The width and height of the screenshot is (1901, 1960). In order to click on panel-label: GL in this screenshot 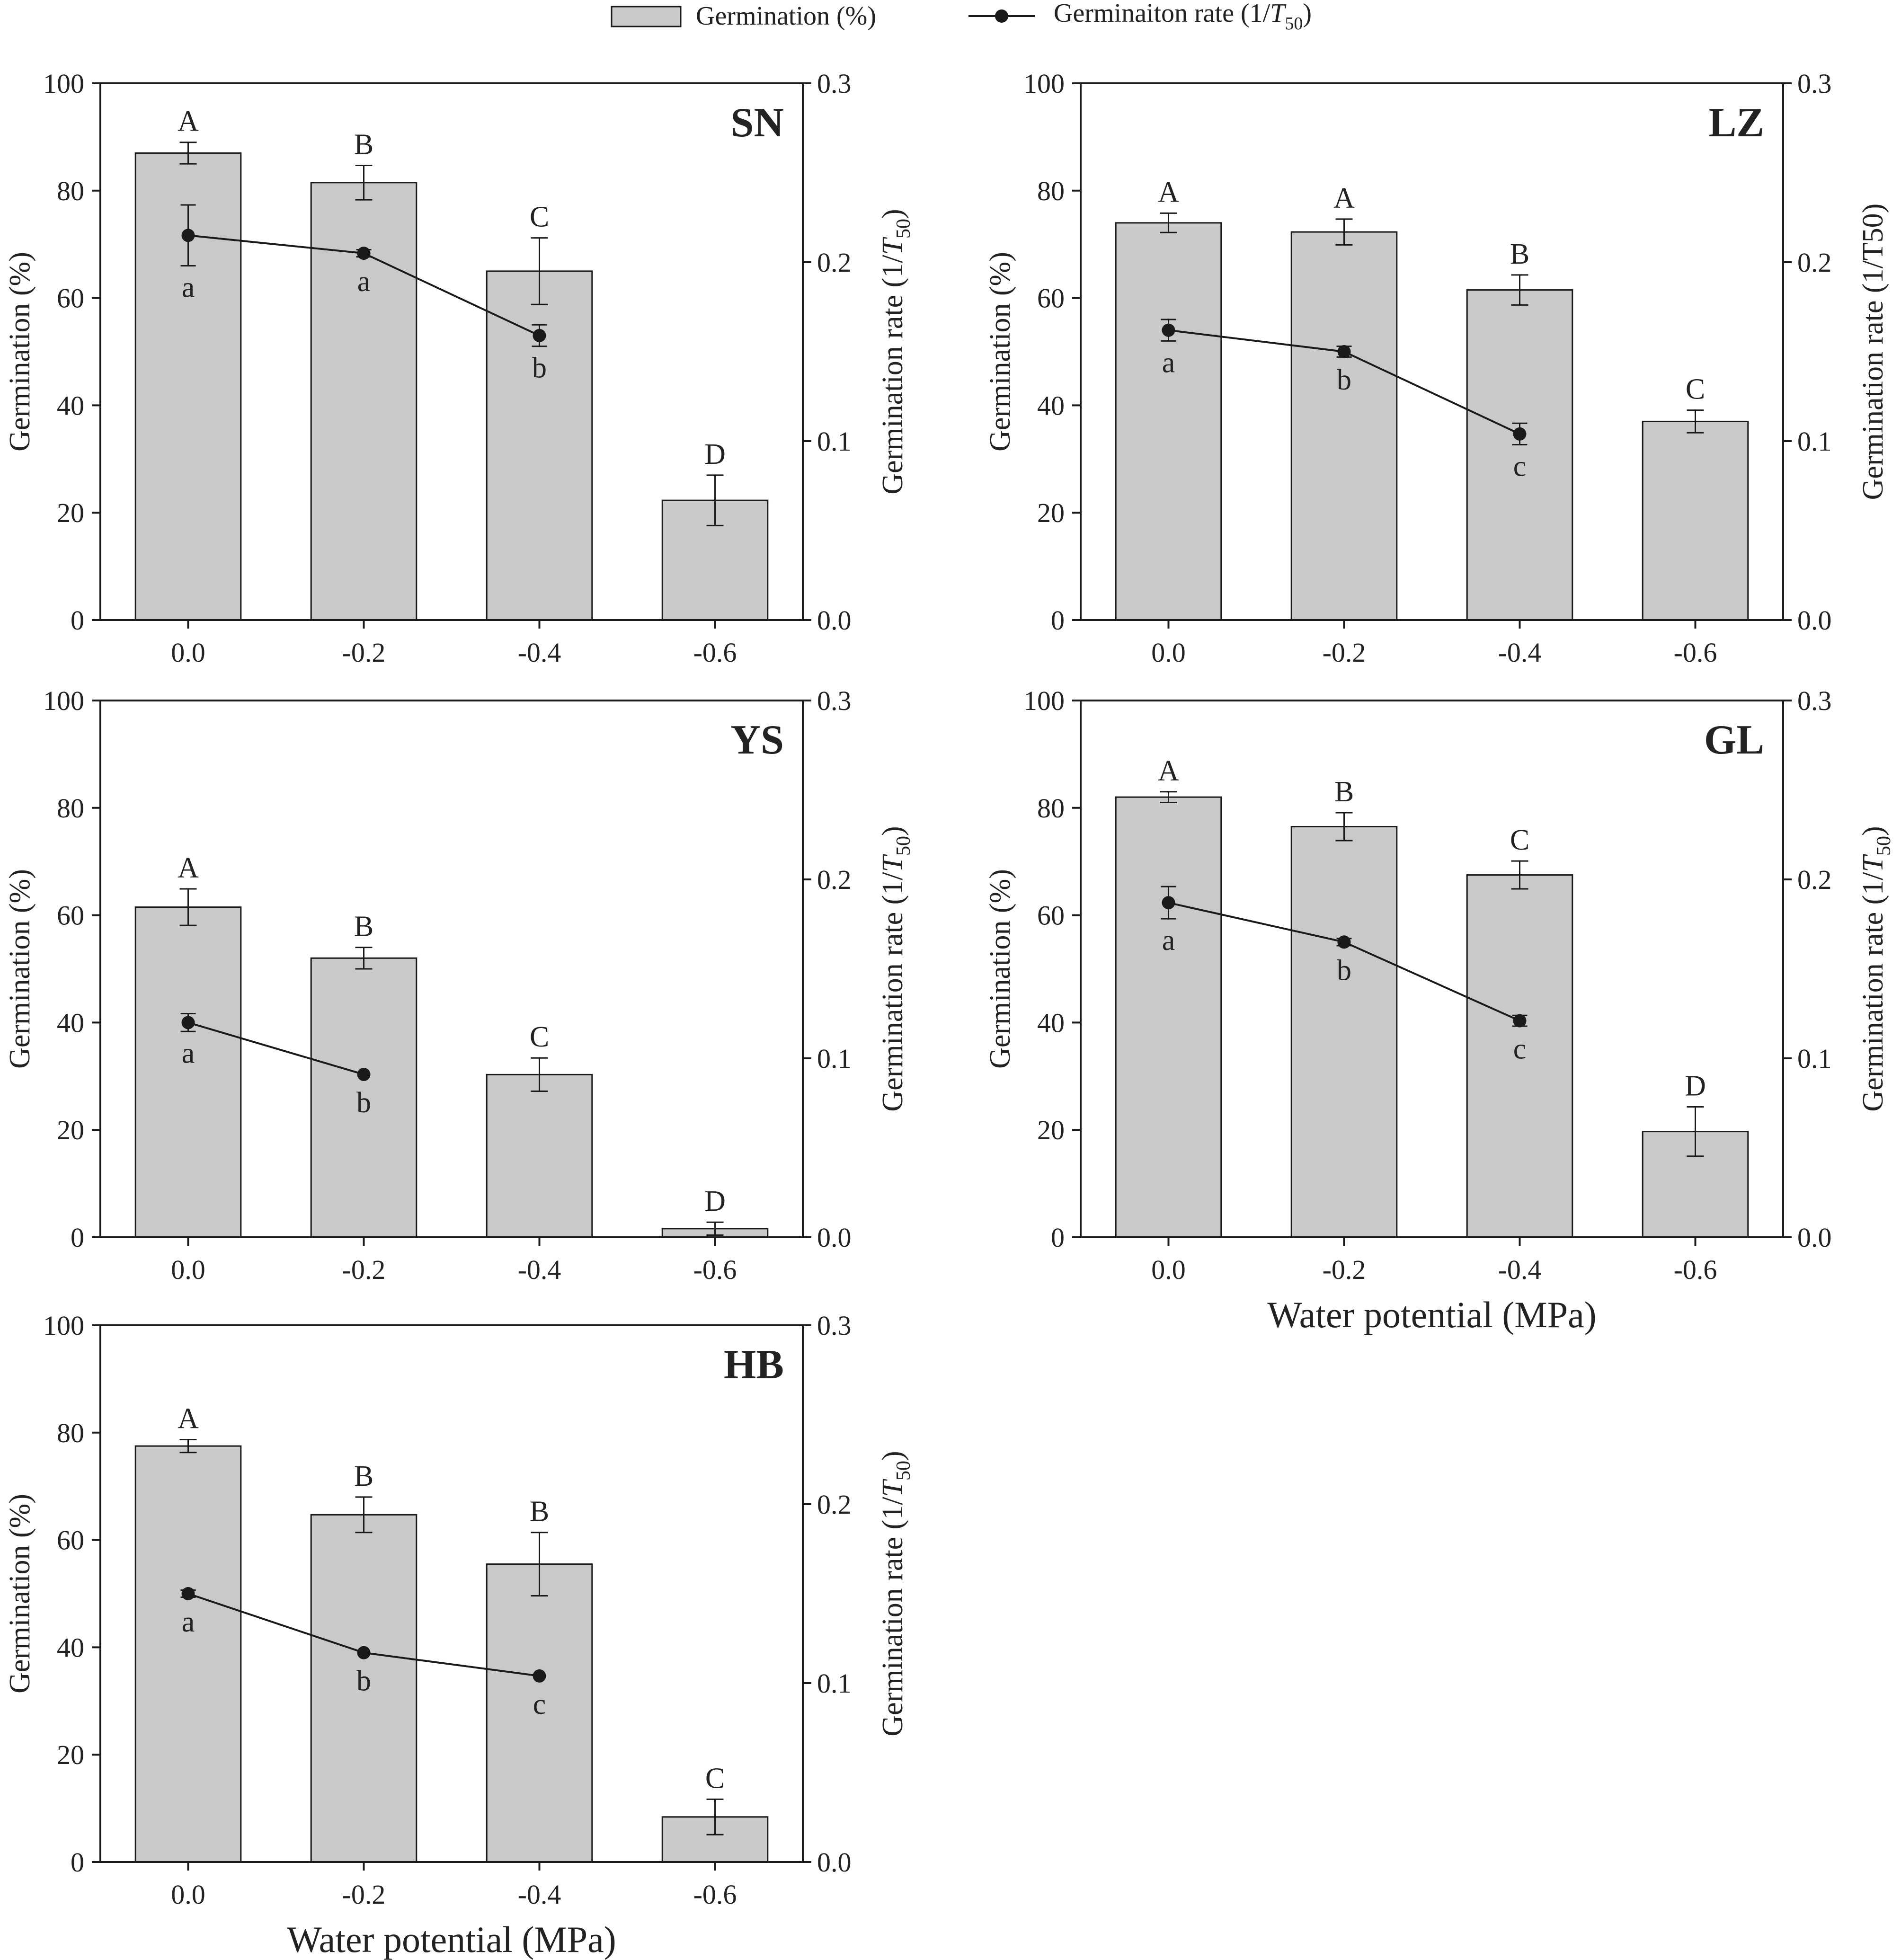, I will do `click(1734, 740)`.